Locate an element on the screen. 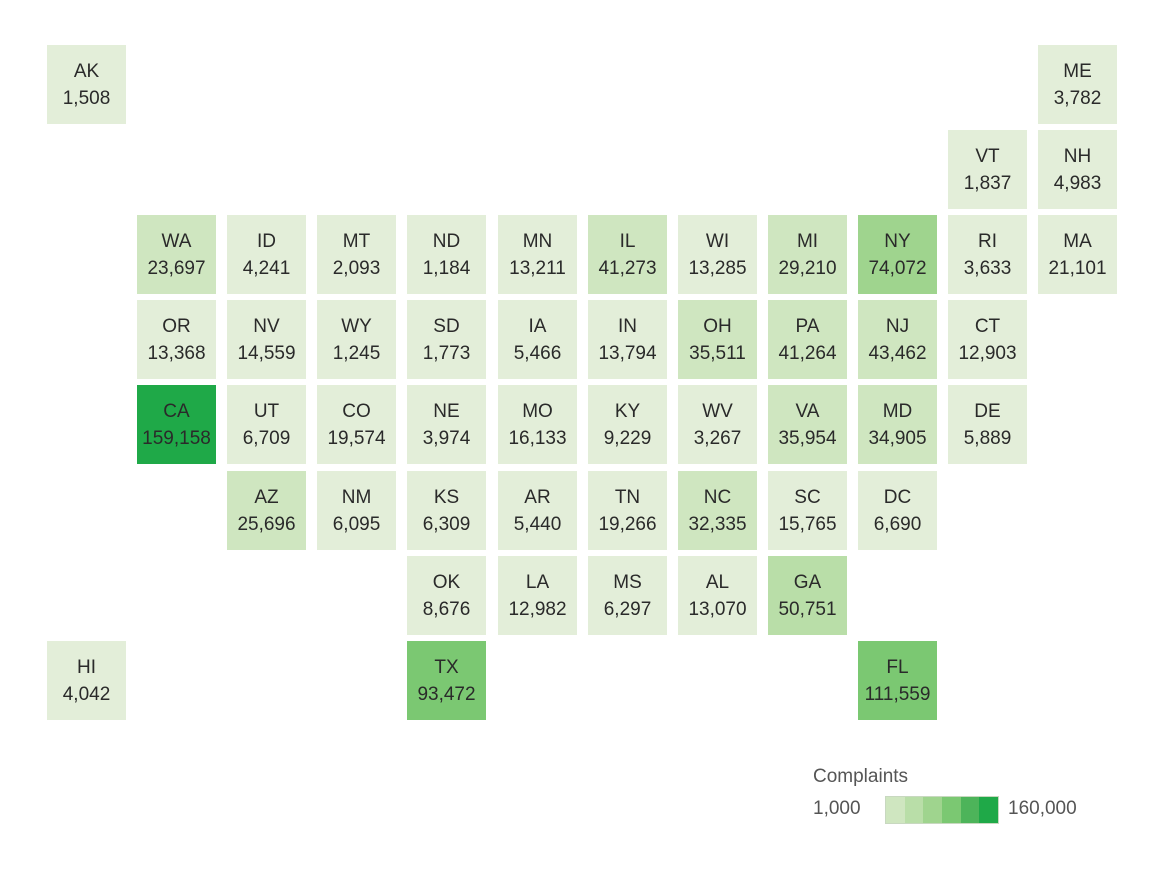 This screenshot has height=879, width=1164. state-complaints-value: 13,368 is located at coordinates (176, 353).